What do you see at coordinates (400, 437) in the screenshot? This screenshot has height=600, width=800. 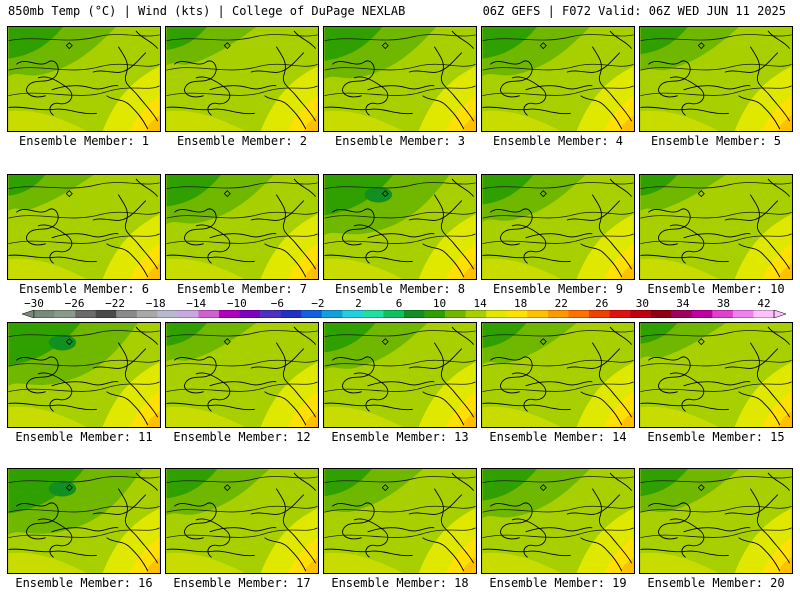 I see `ensemble-member-label: Ensemble Member: 13` at bounding box center [400, 437].